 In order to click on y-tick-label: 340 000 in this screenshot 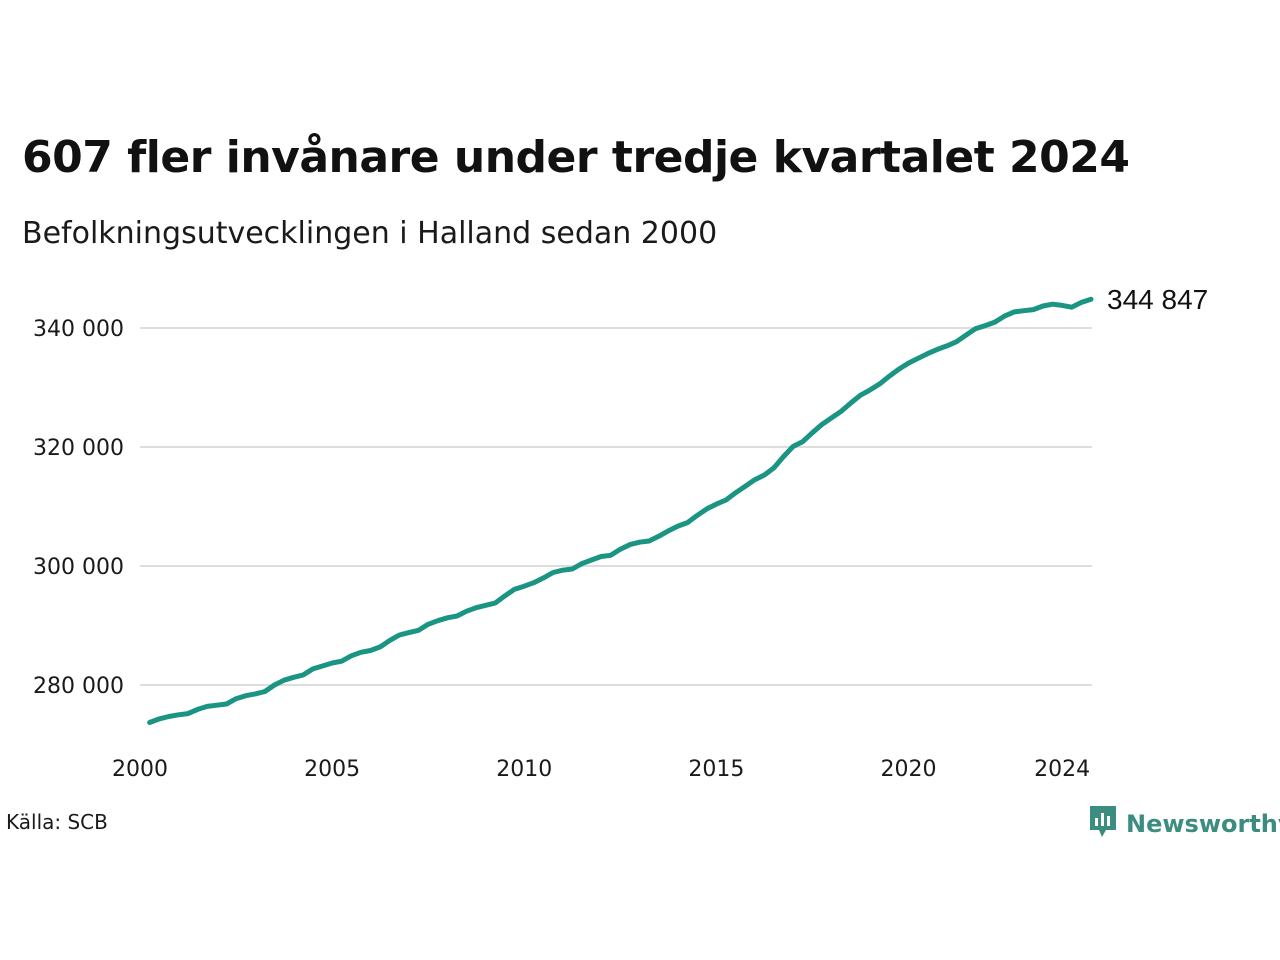, I will do `click(78, 329)`.